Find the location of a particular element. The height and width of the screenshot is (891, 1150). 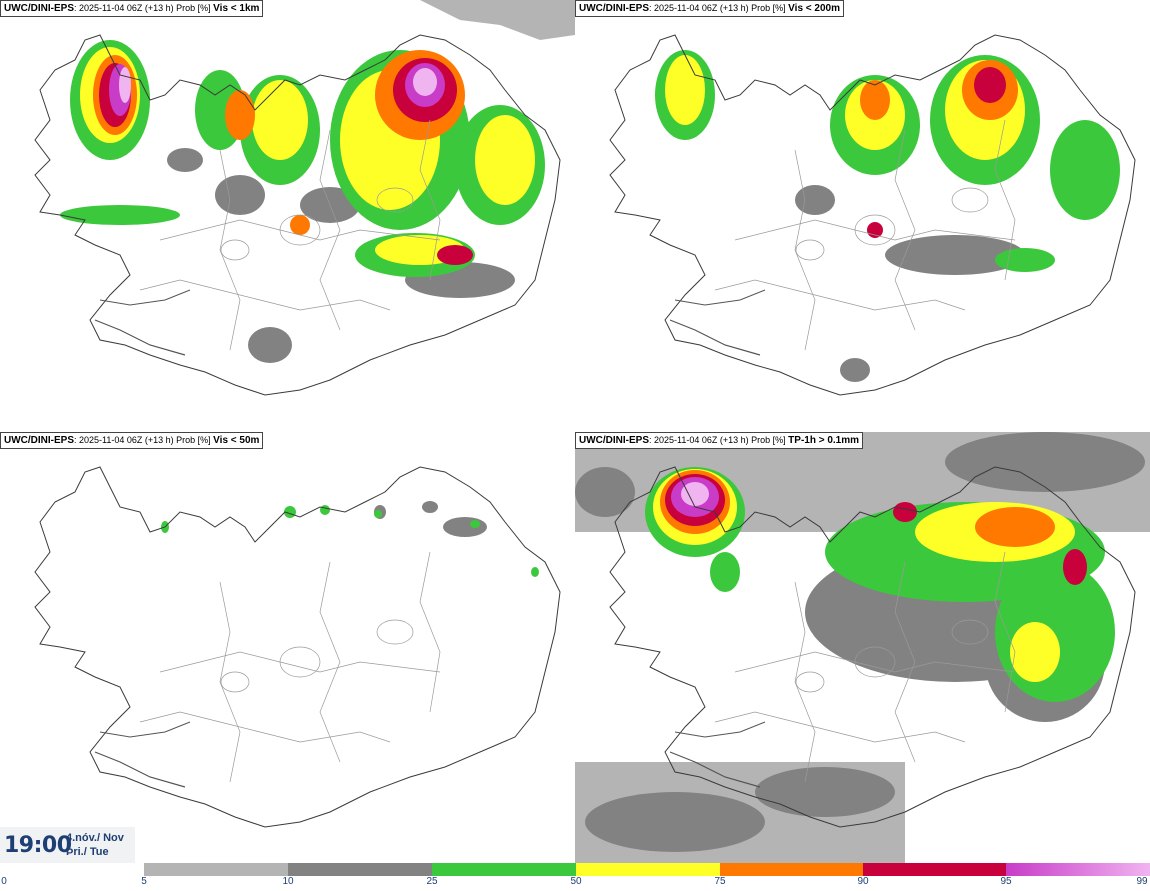

valid-time-box: 19:00 4.nóv./ Nov Þri./ Tue is located at coordinates (67, 845).